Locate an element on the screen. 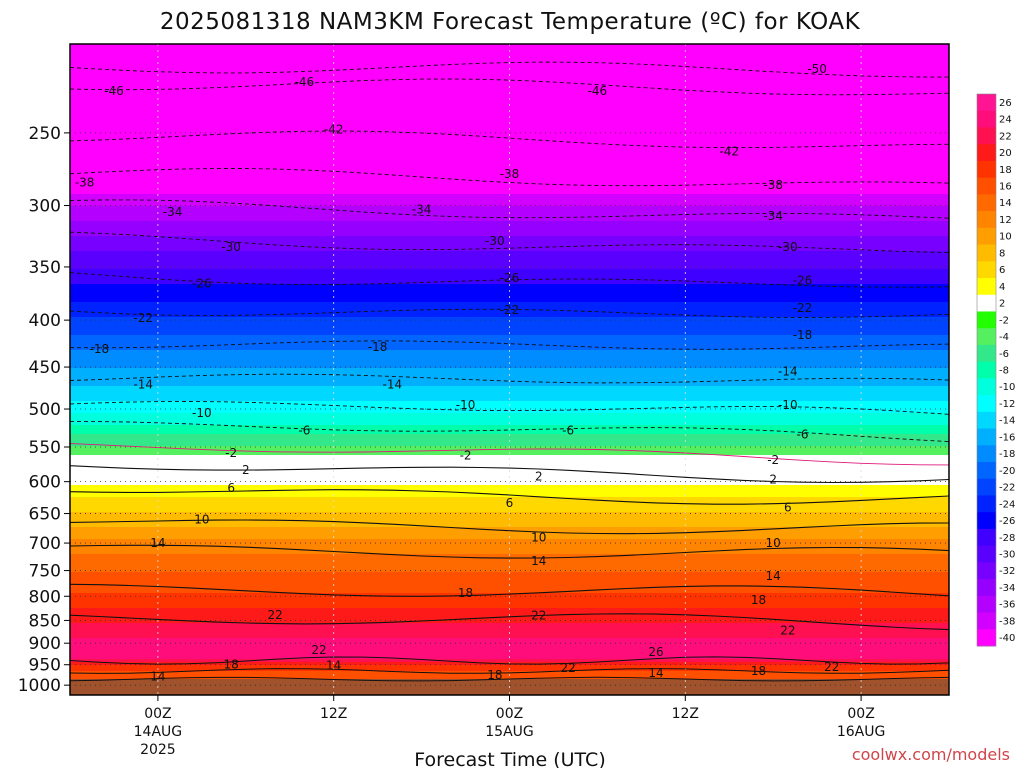 This screenshot has width=1024, height=768. y-tick-label: 400 is located at coordinates (45, 321).